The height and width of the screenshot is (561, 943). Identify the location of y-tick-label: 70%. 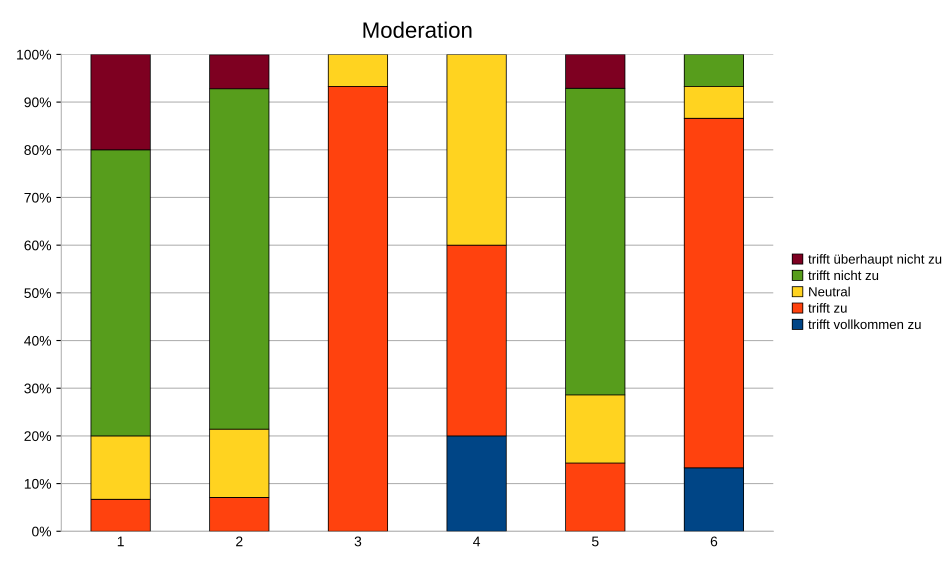
(38, 197).